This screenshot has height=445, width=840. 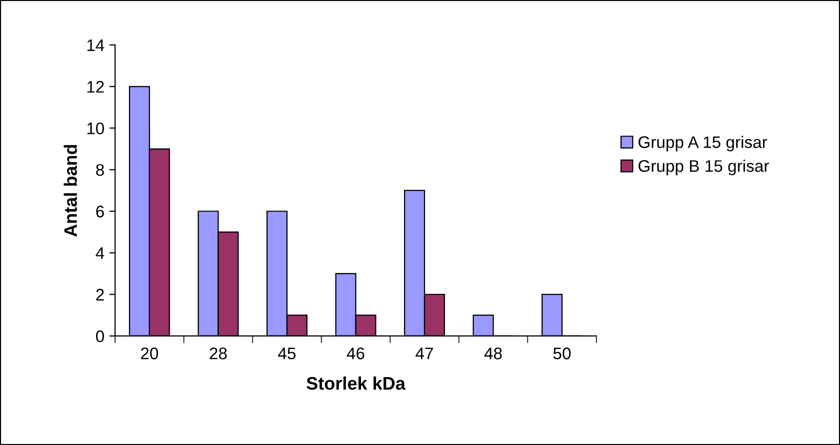 I want to click on x-axis-title: Storlek kDa, so click(x=356, y=383).